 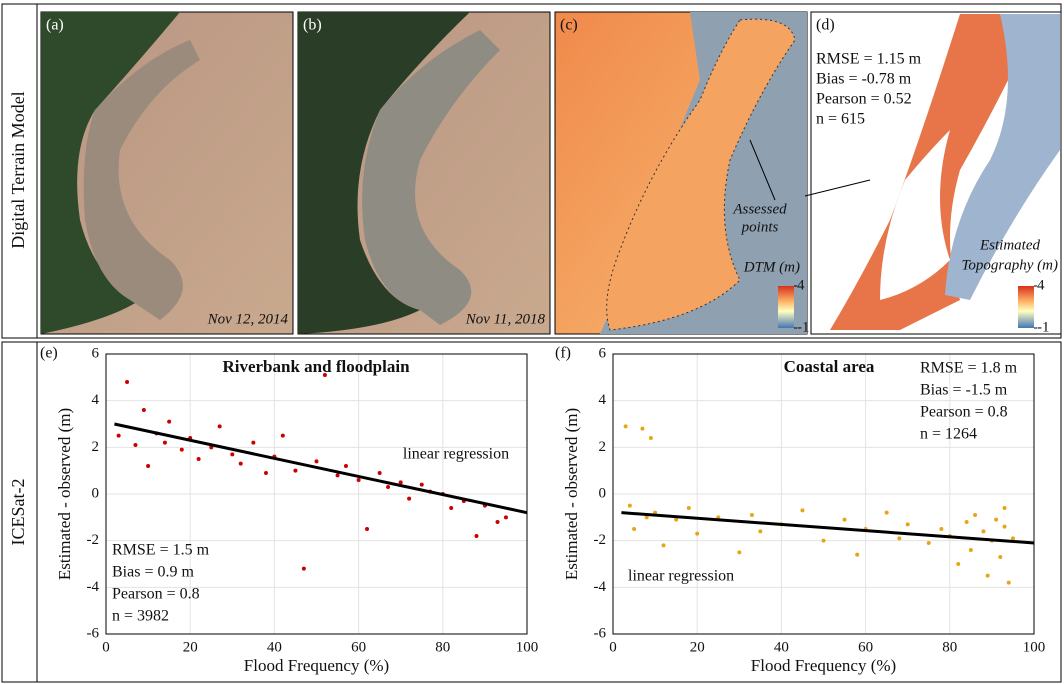 I want to click on y-tick-label: -2, so click(x=93, y=540).